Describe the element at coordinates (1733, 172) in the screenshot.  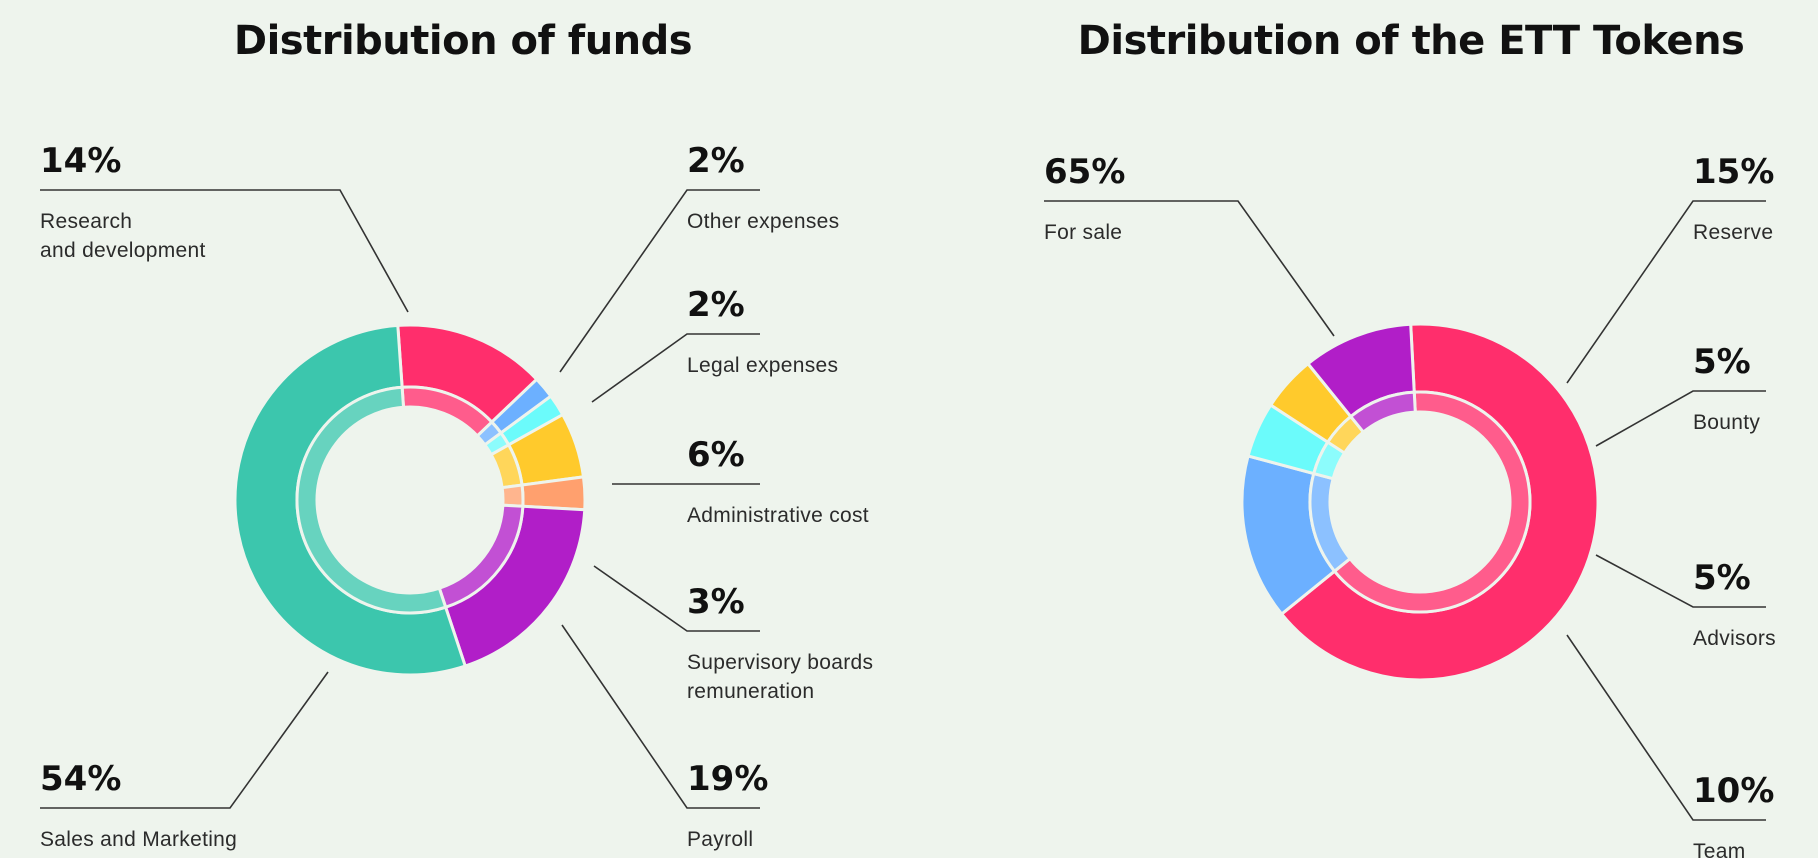
I see `value-label-reserve: 15%` at that location.